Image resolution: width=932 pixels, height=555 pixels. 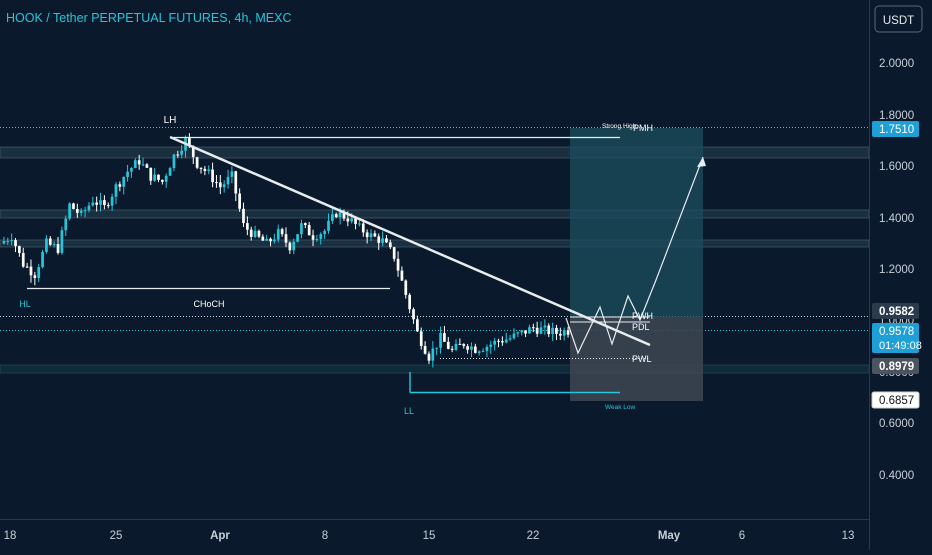 I want to click on long-position, so click(x=636, y=264).